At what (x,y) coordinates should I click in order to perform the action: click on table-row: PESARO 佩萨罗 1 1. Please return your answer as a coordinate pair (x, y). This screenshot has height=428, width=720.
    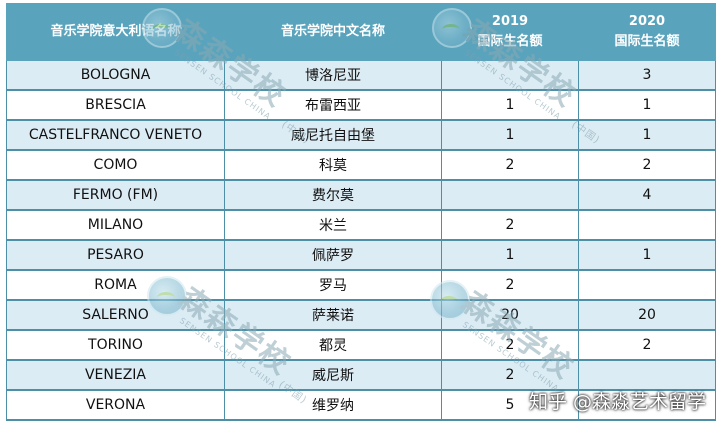
    Looking at the image, I should click on (361, 255).